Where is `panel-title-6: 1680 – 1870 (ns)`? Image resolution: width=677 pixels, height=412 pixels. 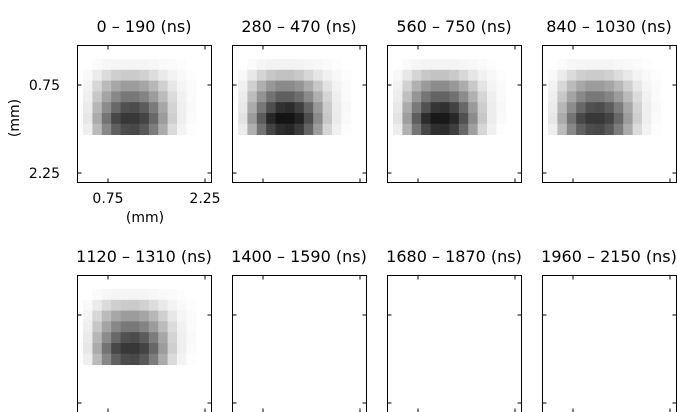
panel-title-6: 1680 – 1870 (ns) is located at coordinates (454, 256).